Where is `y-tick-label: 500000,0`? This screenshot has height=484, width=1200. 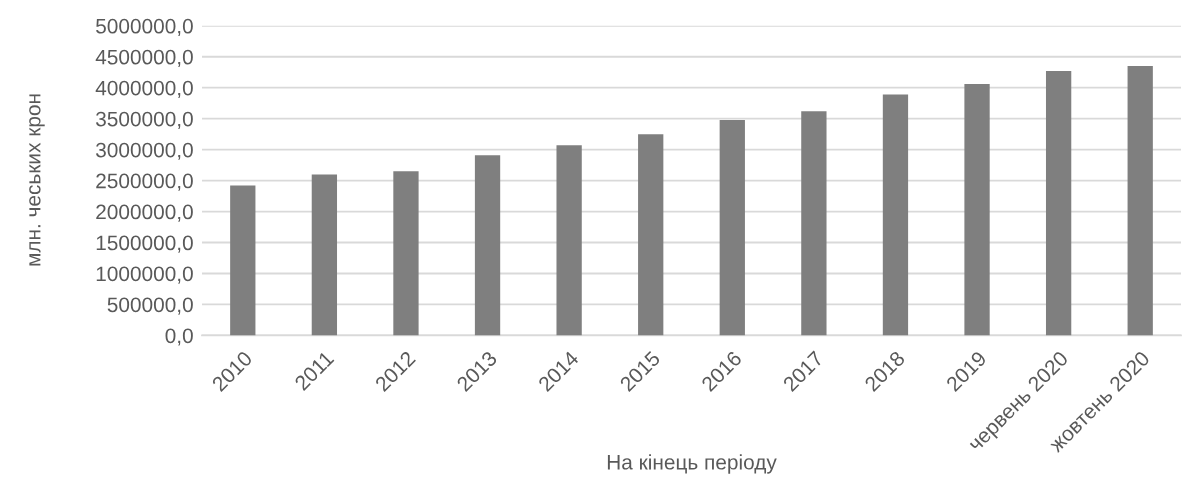 y-tick-label: 500000,0 is located at coordinates (150, 306).